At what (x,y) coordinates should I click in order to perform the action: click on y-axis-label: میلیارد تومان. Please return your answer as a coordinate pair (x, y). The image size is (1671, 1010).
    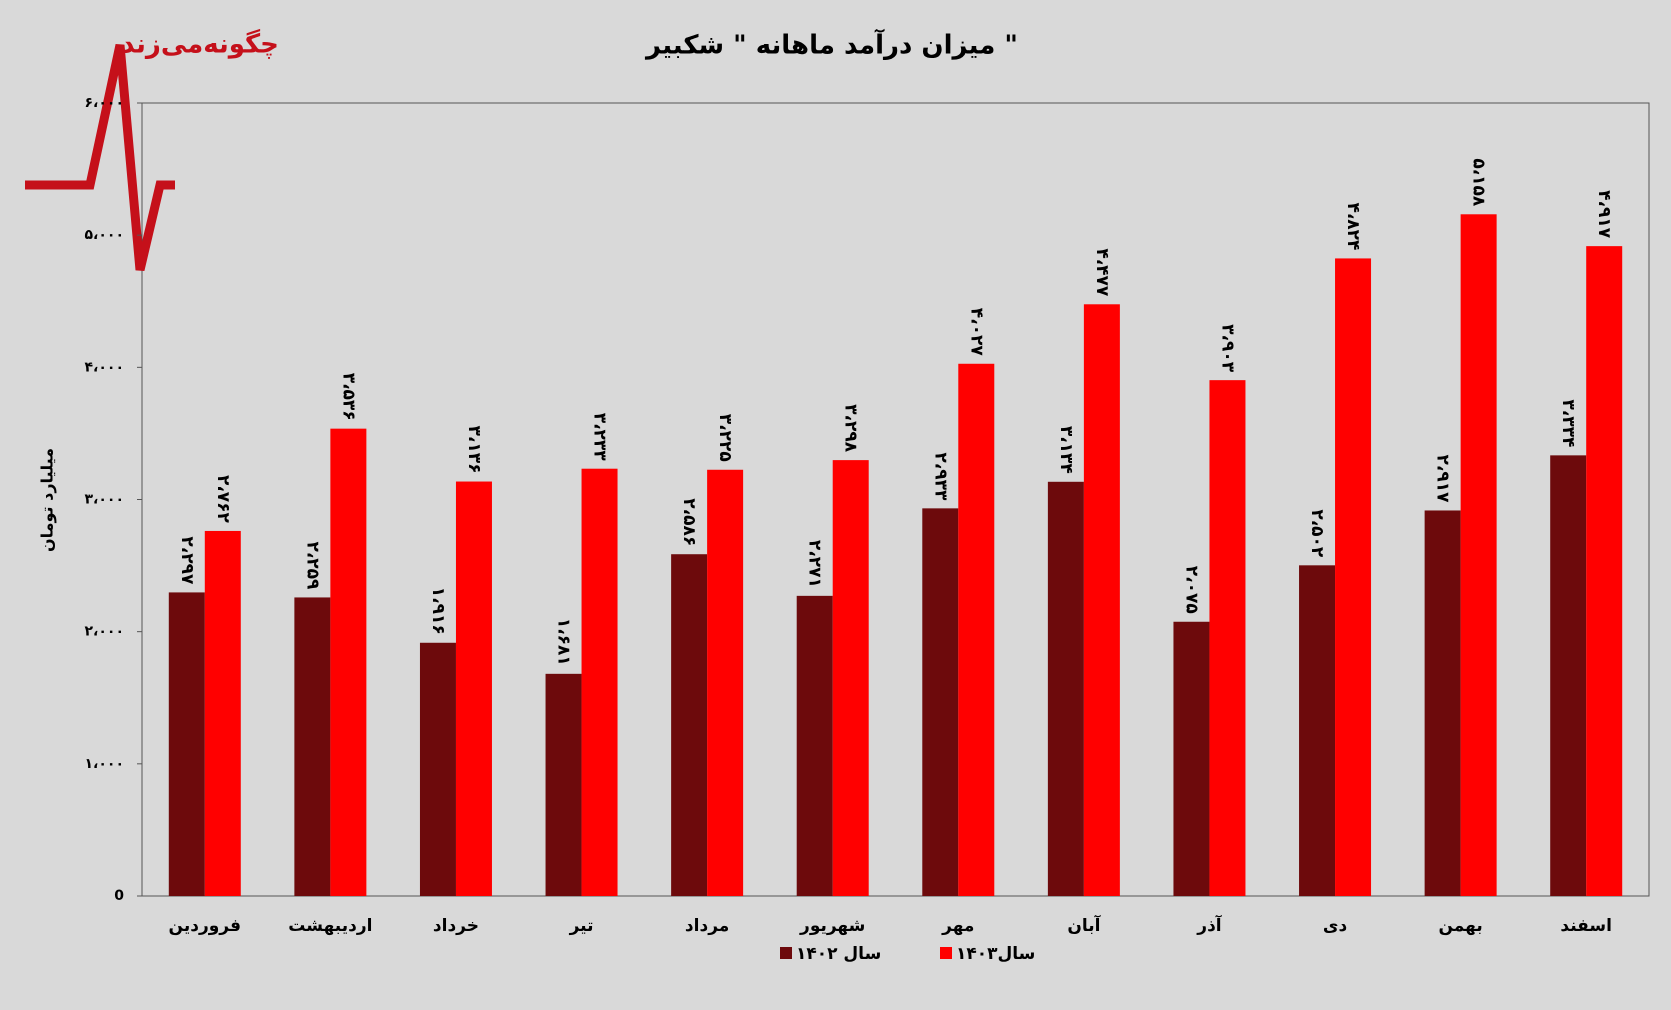
    Looking at the image, I should click on (47, 500).